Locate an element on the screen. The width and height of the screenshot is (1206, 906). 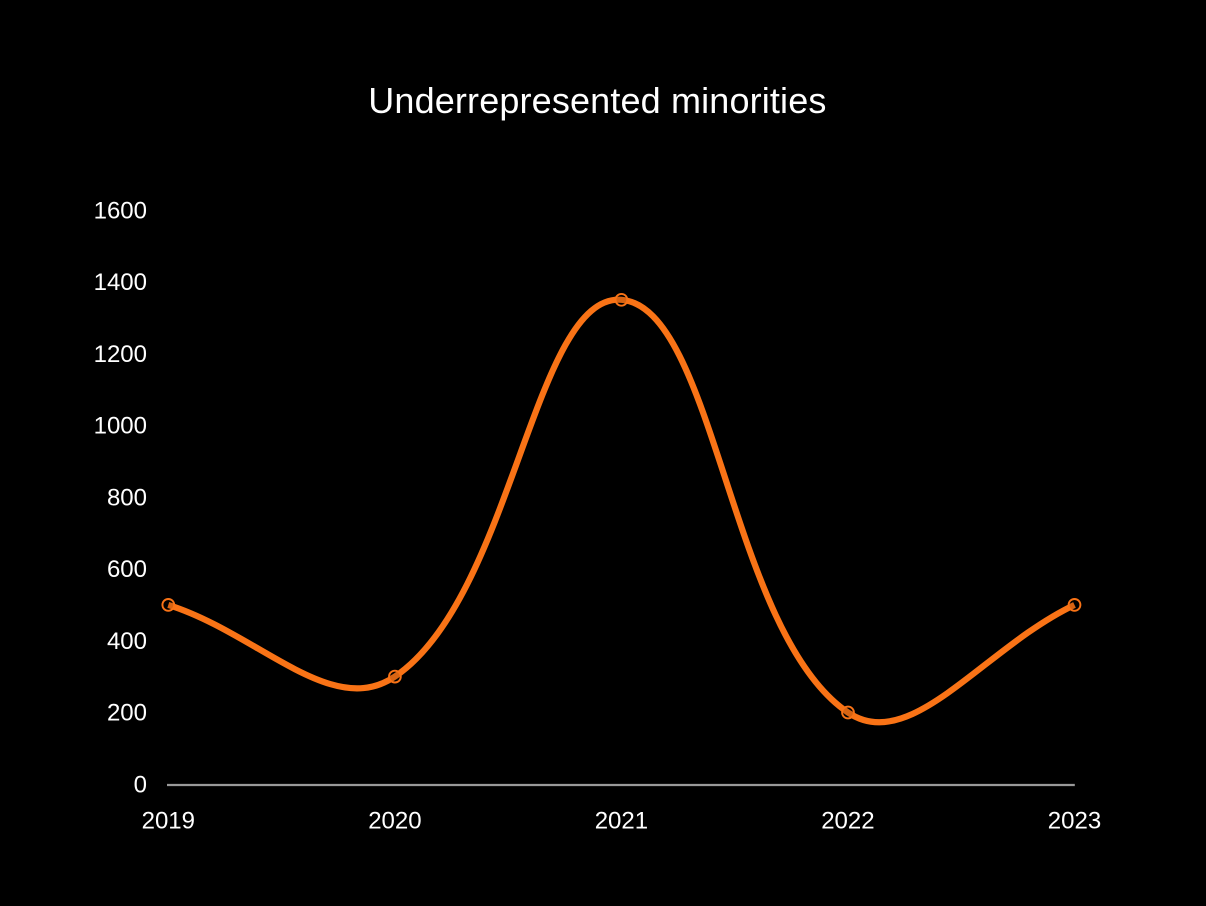
svg-text: 200 is located at coordinates (127, 713).